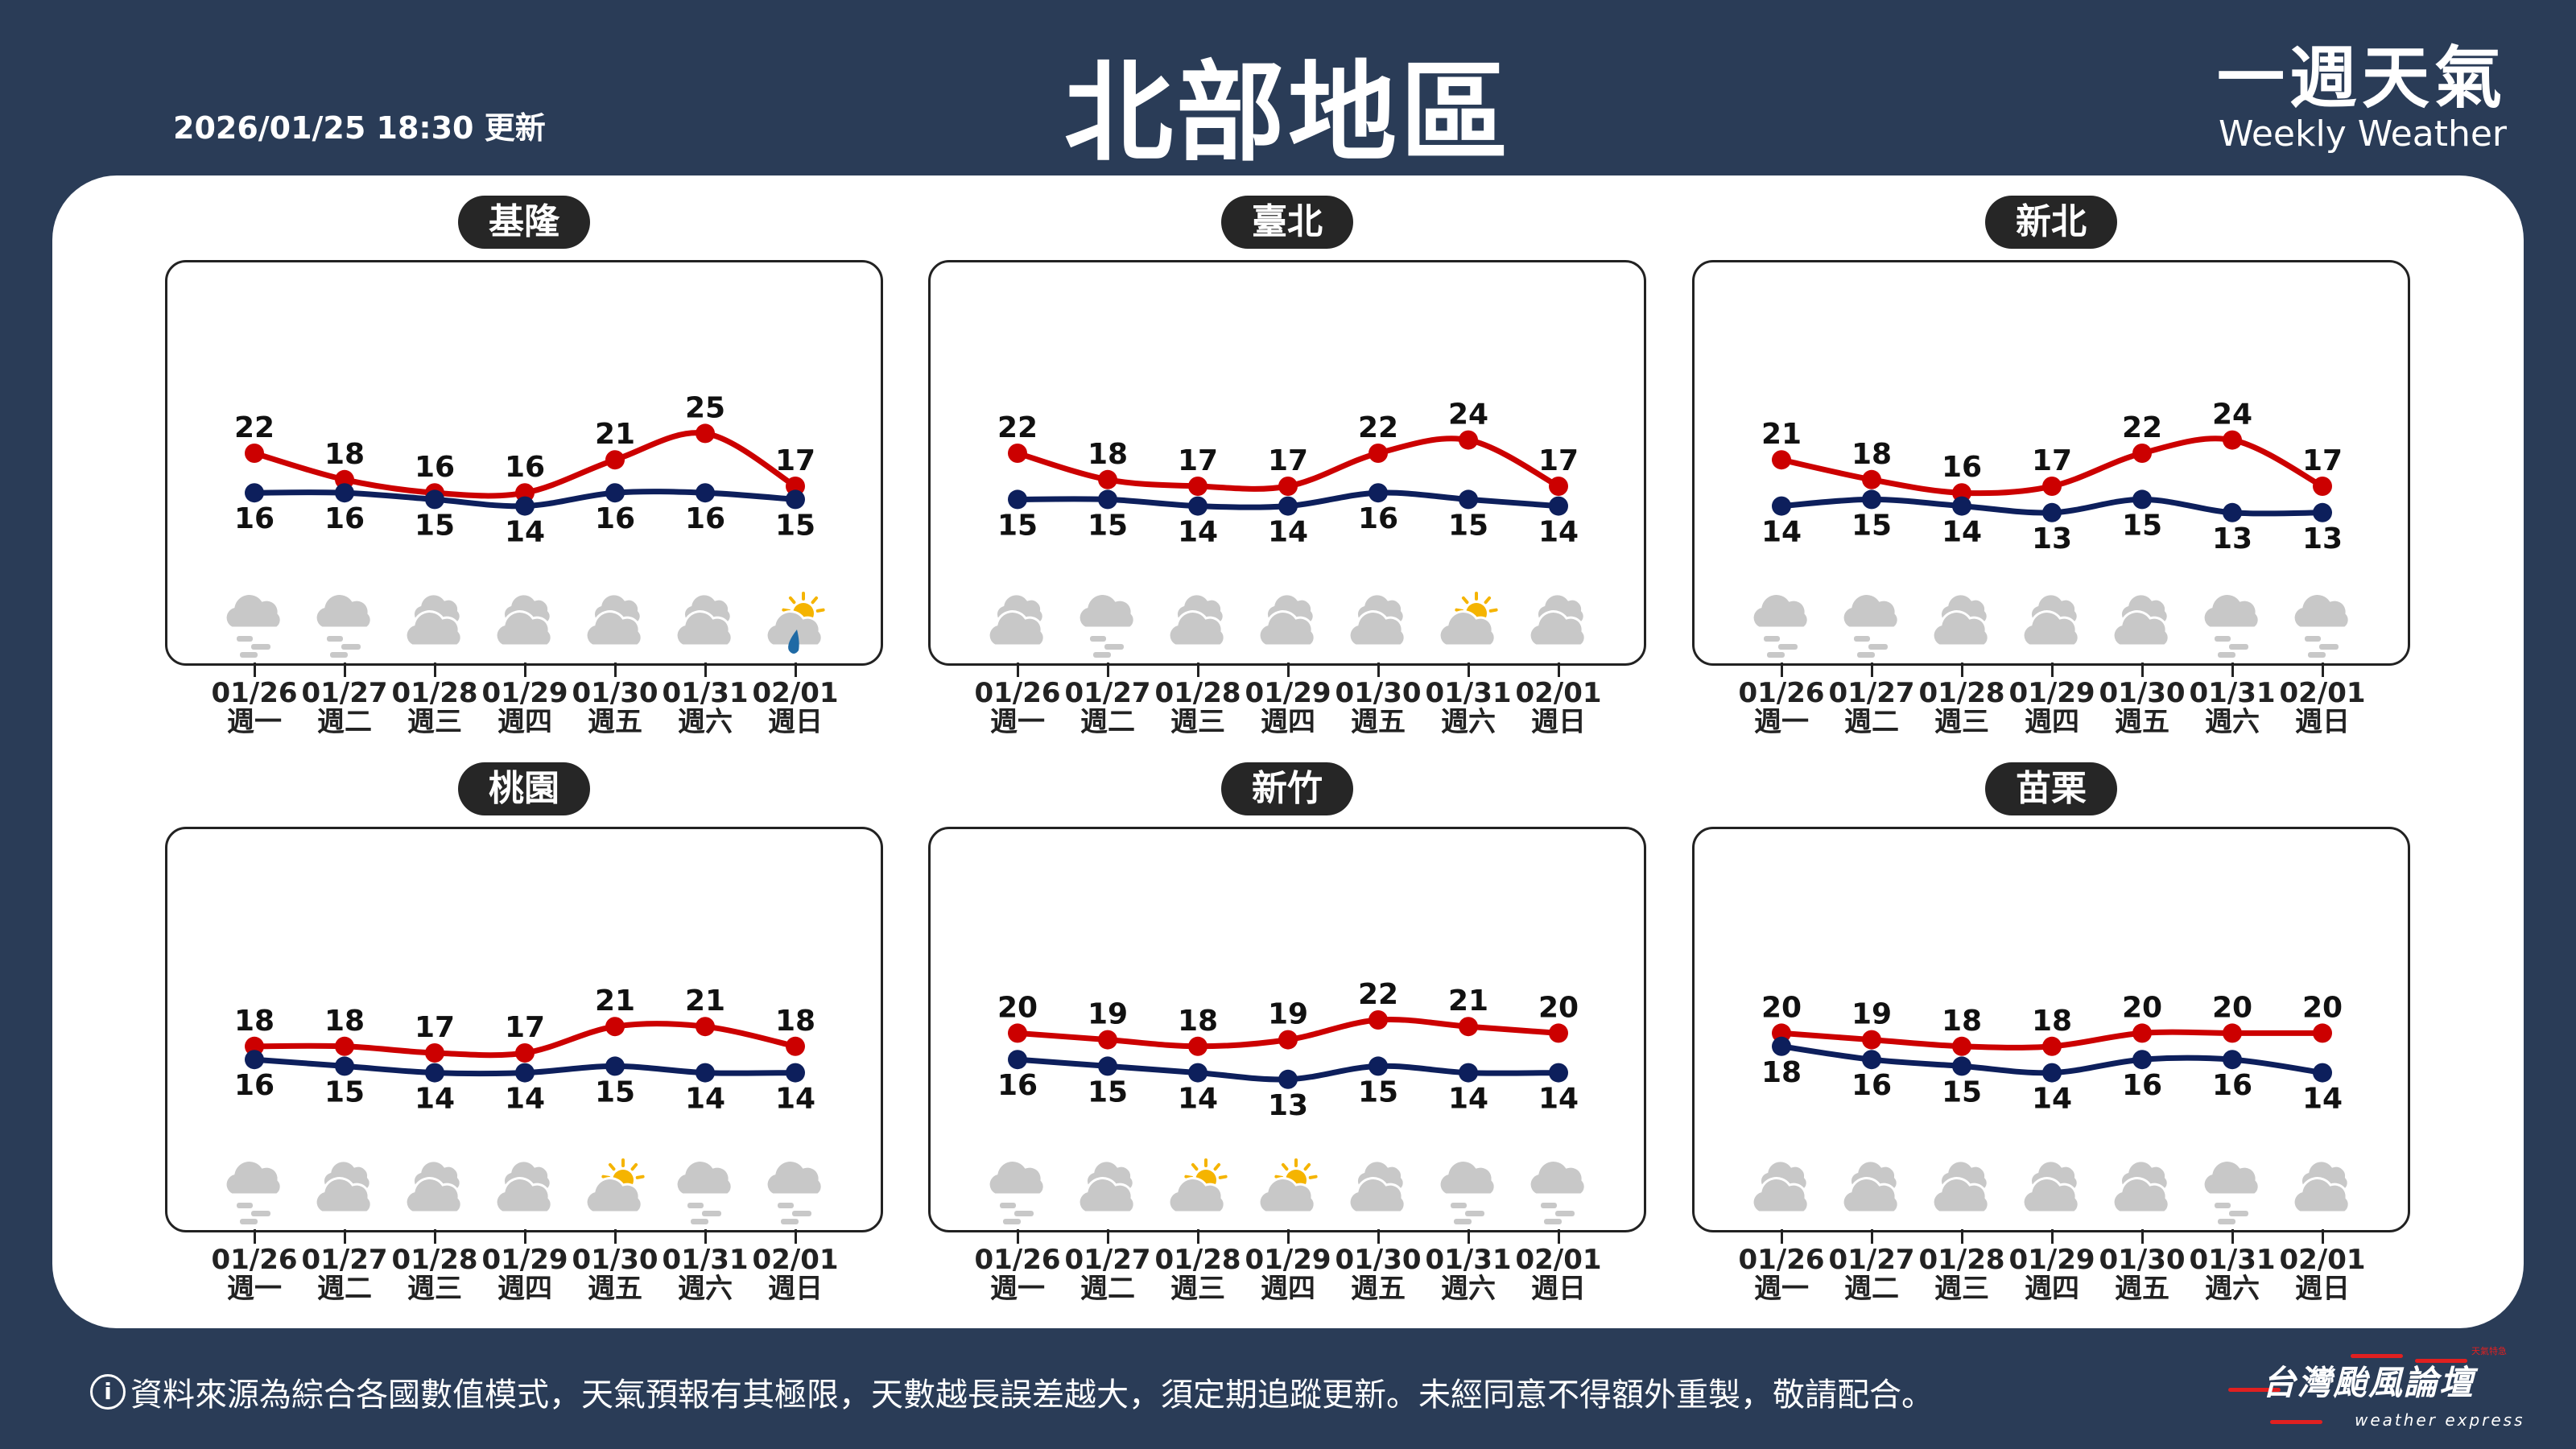 Image resolution: width=2576 pixels, height=1449 pixels. Describe the element at coordinates (524, 222) in the screenshot. I see `region-name-1: 基隆` at that location.